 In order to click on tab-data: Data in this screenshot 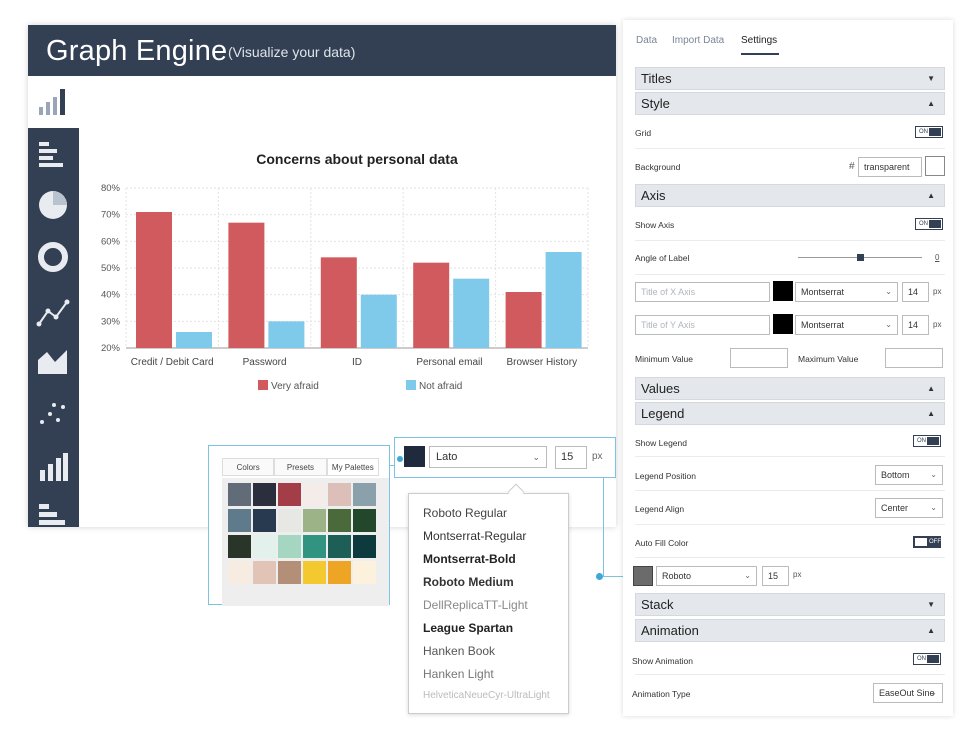, I will do `click(647, 40)`.